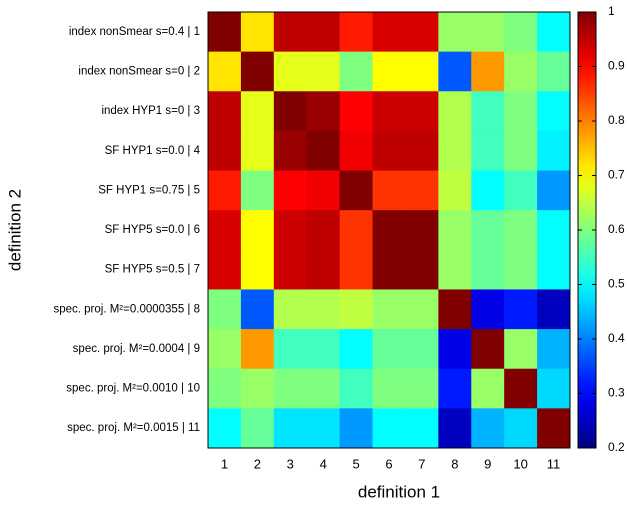  What do you see at coordinates (616, 175) in the screenshot?
I see `colorbar-tick-label: 0.7` at bounding box center [616, 175].